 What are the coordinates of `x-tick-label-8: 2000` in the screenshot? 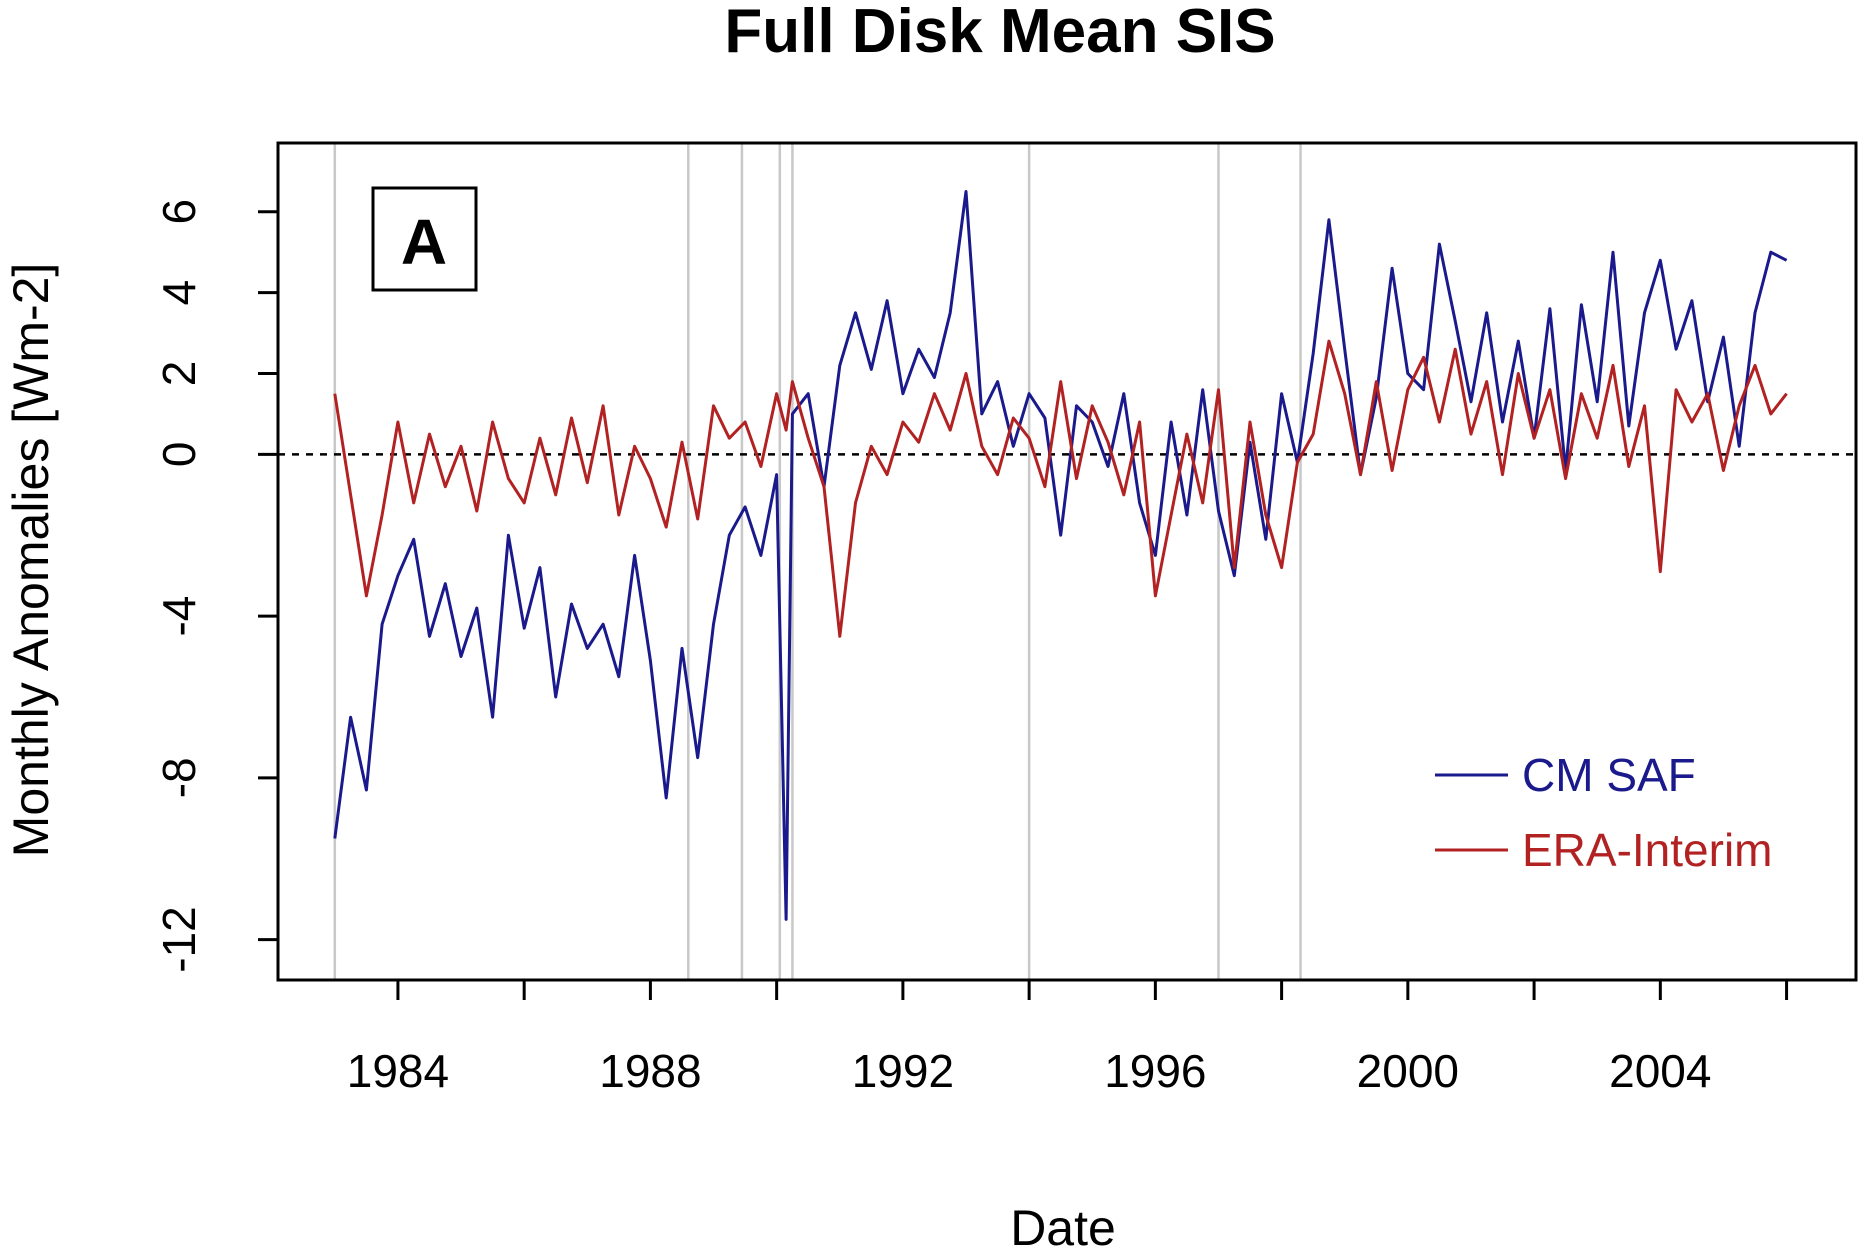 It's located at (1408, 1071).